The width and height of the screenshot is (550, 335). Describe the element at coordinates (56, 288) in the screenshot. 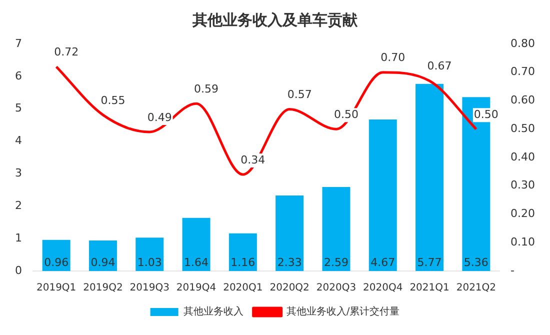

I see `x-tick-label: 2019Q1` at that location.